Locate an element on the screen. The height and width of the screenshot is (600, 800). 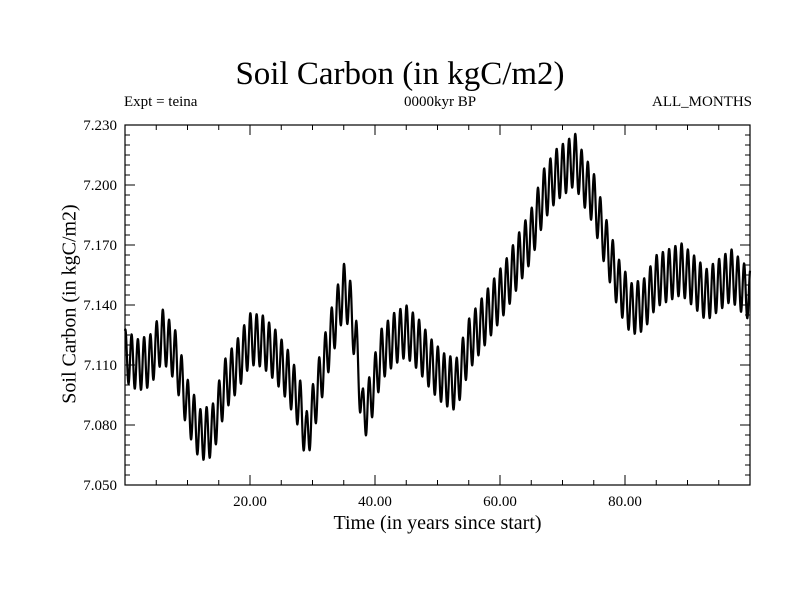
x-tick-label: 40.00 is located at coordinates (375, 502).